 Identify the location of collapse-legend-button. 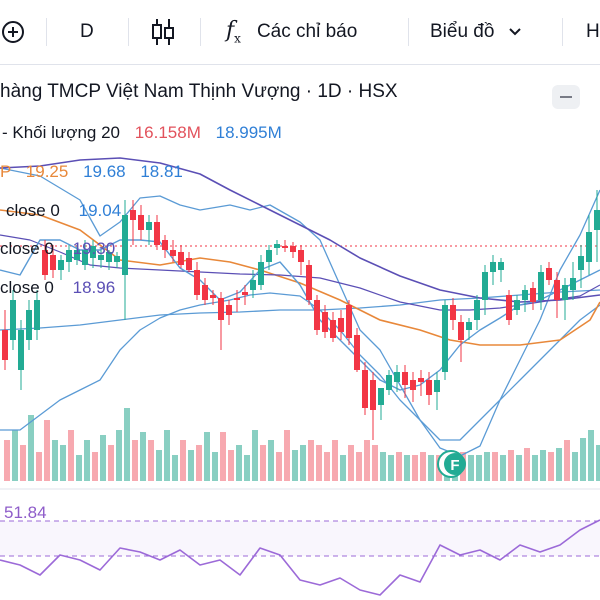
(566, 97).